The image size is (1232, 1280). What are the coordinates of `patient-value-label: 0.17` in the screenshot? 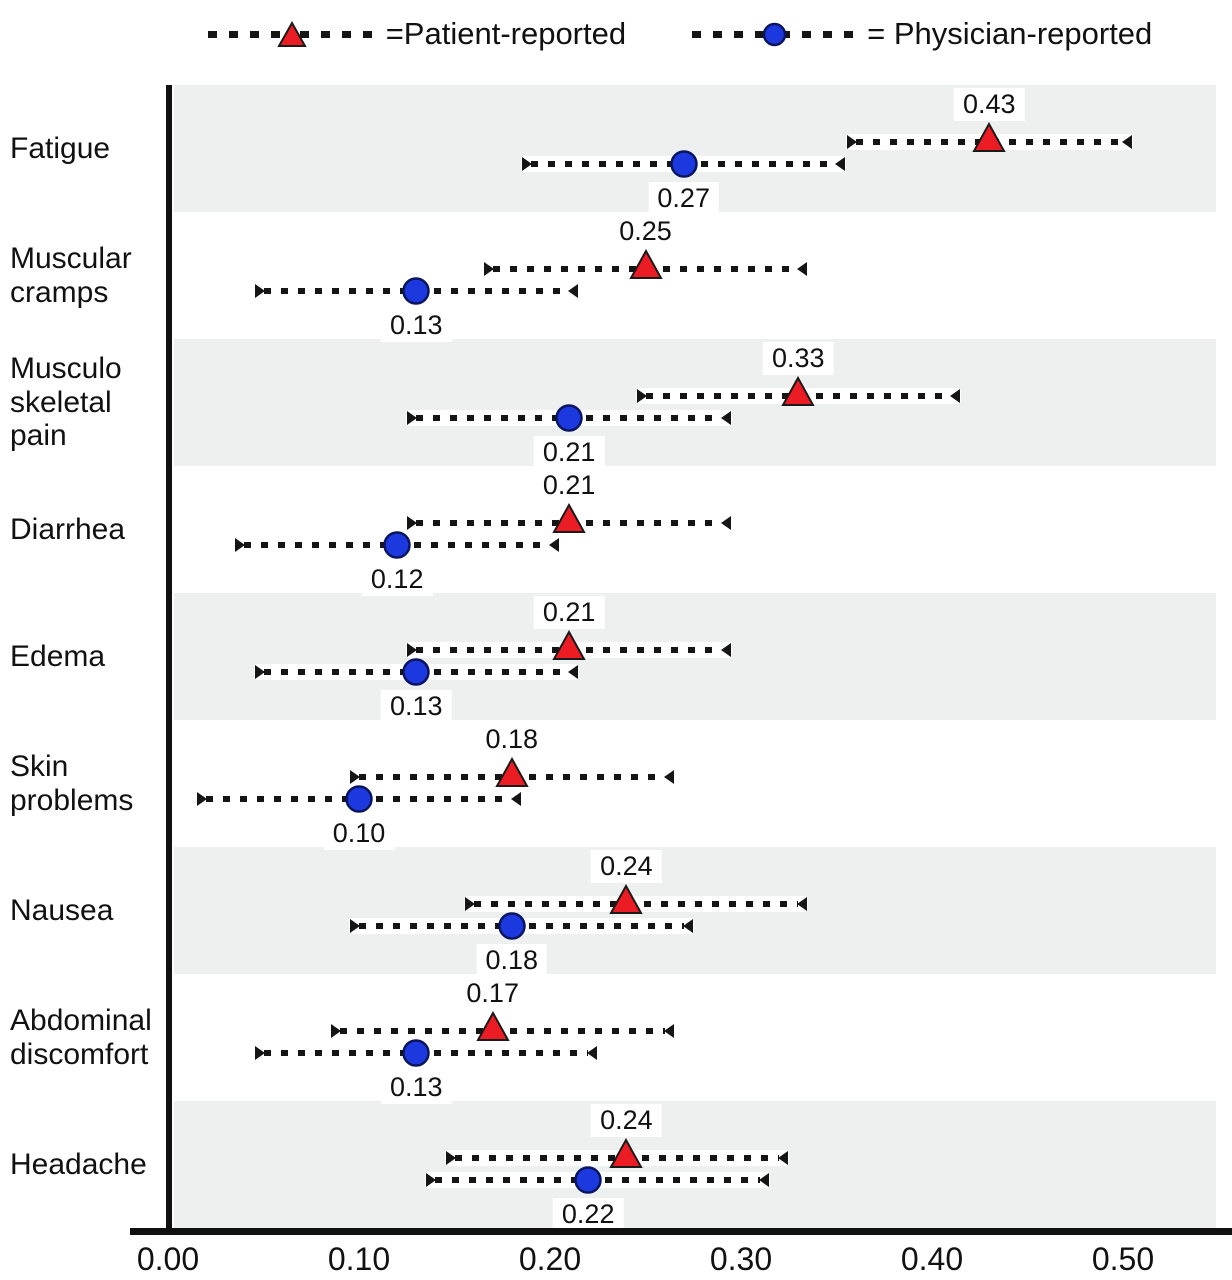 It's located at (492, 993).